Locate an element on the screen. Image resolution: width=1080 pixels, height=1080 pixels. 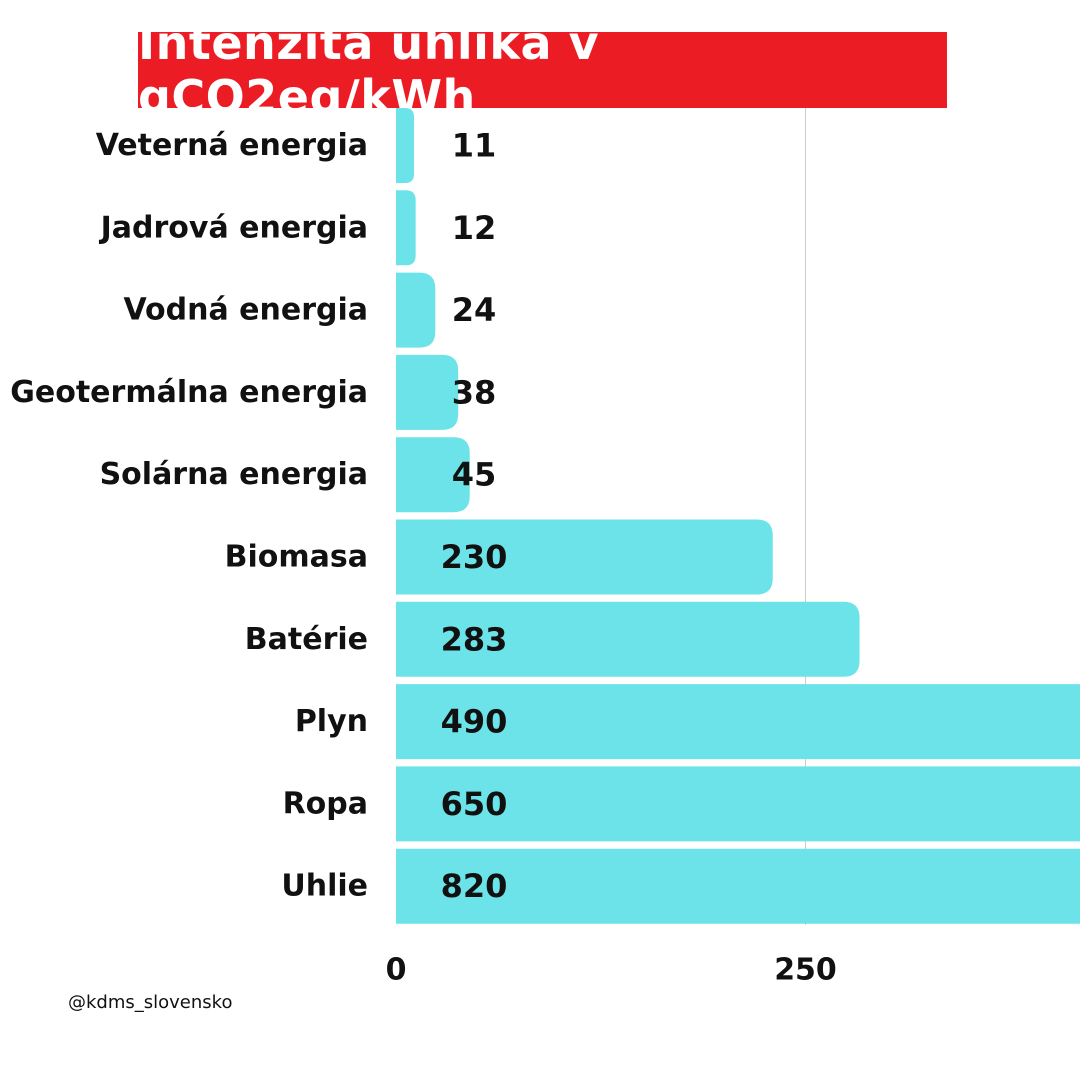
category-label: Ropa is located at coordinates (325, 803).